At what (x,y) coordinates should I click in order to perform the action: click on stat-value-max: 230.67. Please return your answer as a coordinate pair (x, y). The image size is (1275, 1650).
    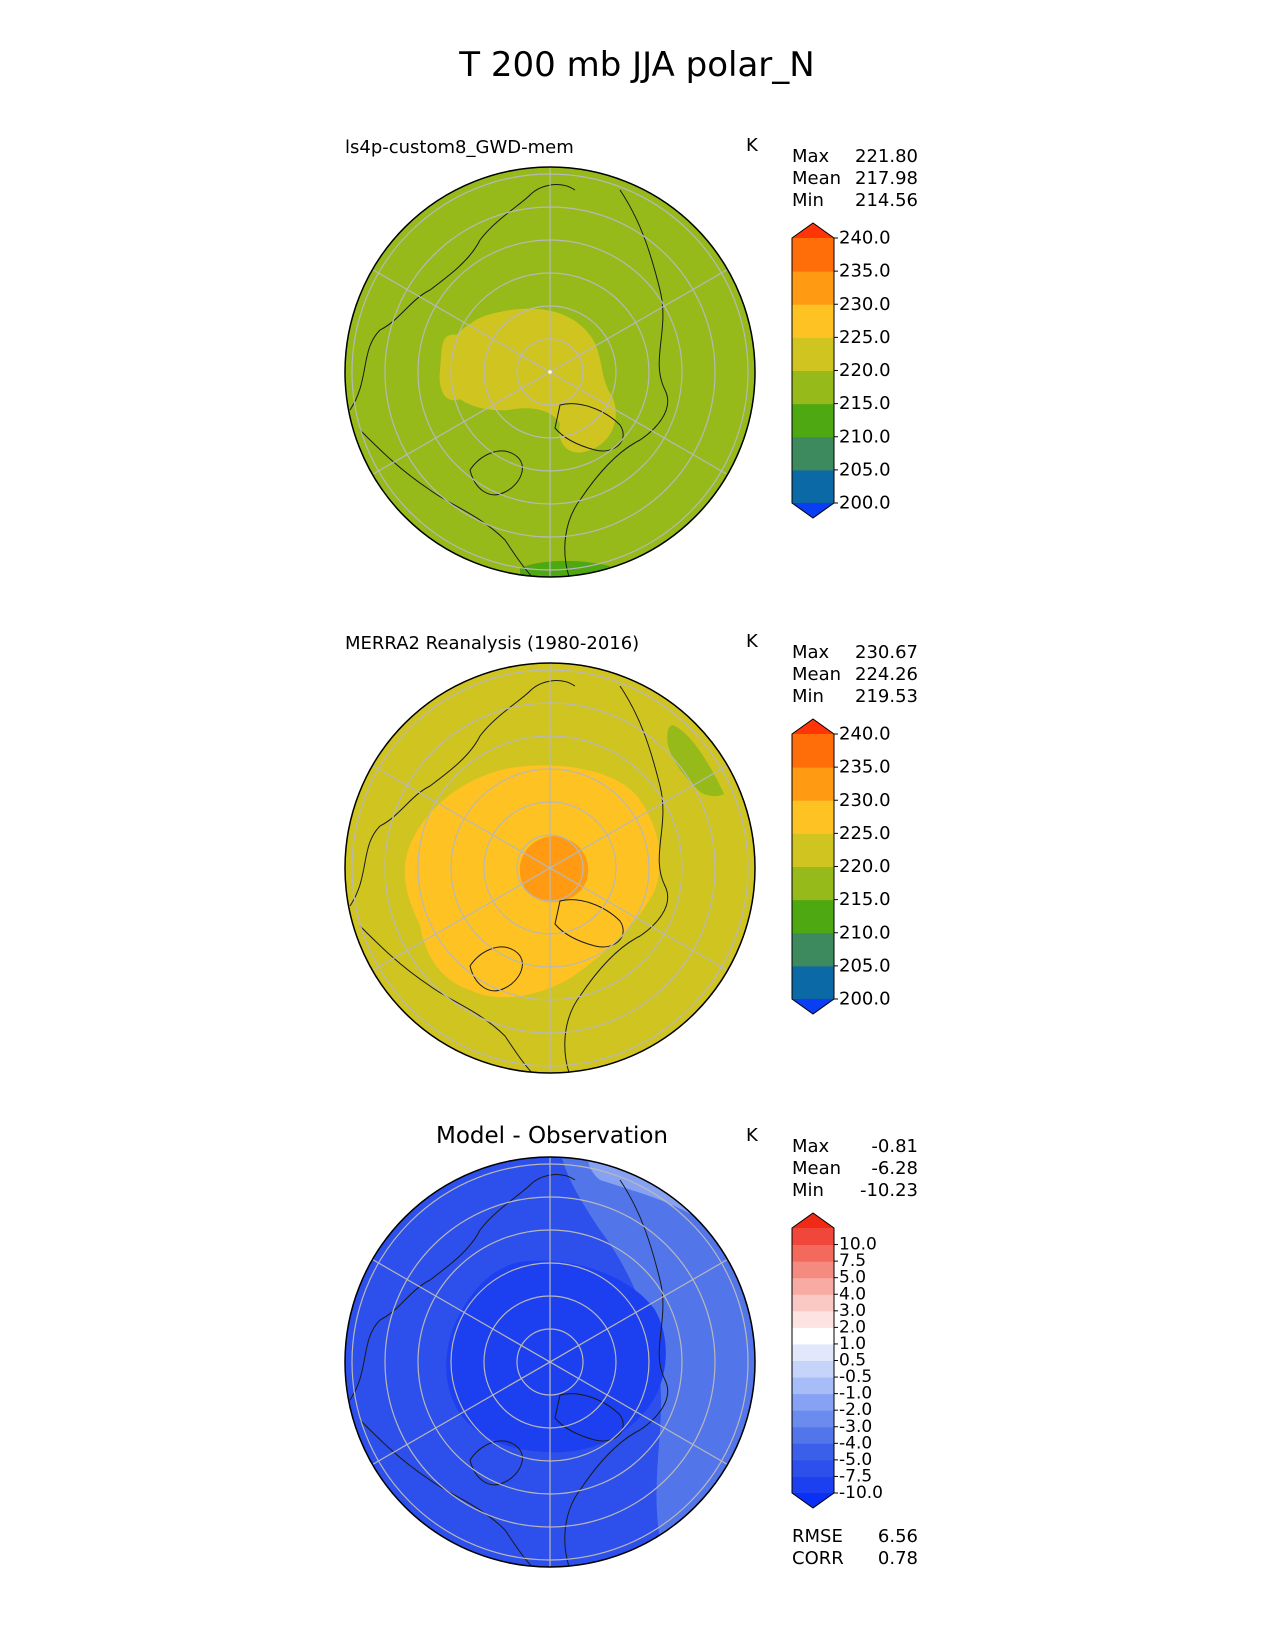
    Looking at the image, I should click on (886, 652).